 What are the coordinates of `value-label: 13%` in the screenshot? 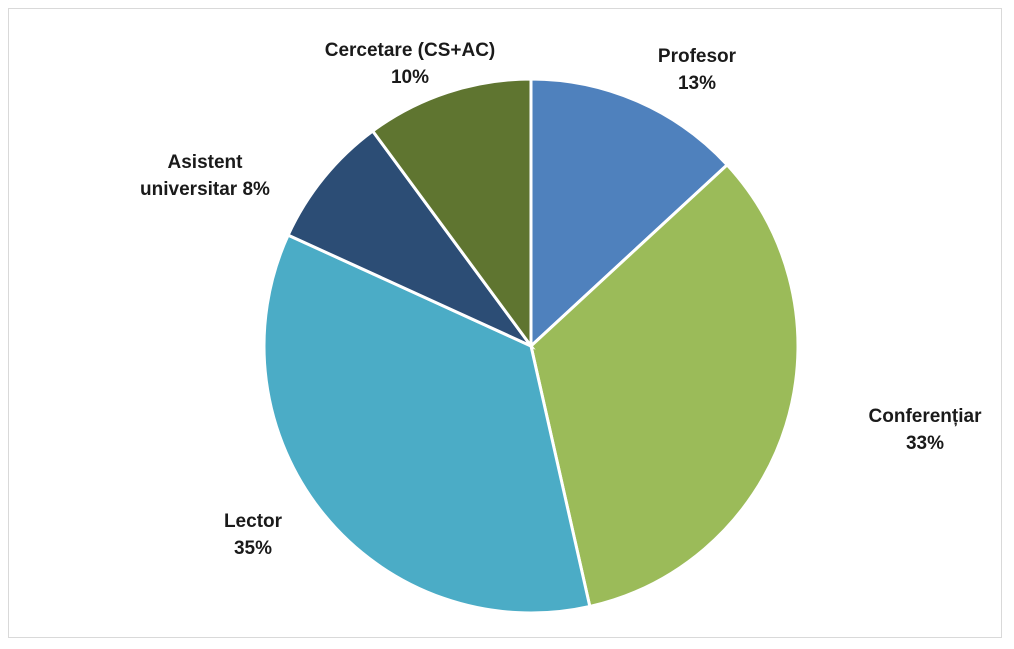 It's located at (697, 83).